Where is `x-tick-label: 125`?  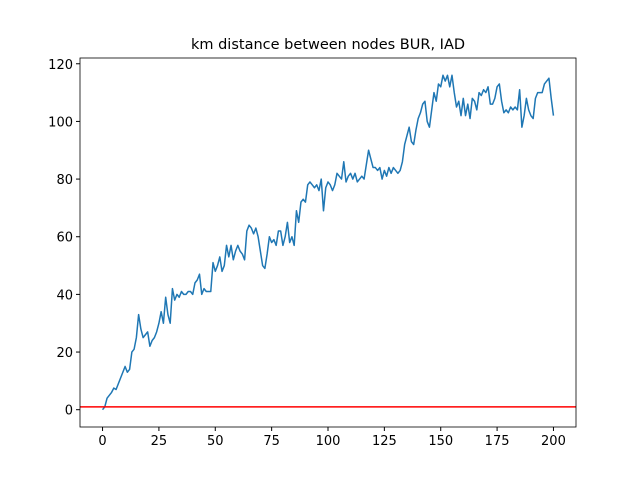
x-tick-label: 125 is located at coordinates (384, 441).